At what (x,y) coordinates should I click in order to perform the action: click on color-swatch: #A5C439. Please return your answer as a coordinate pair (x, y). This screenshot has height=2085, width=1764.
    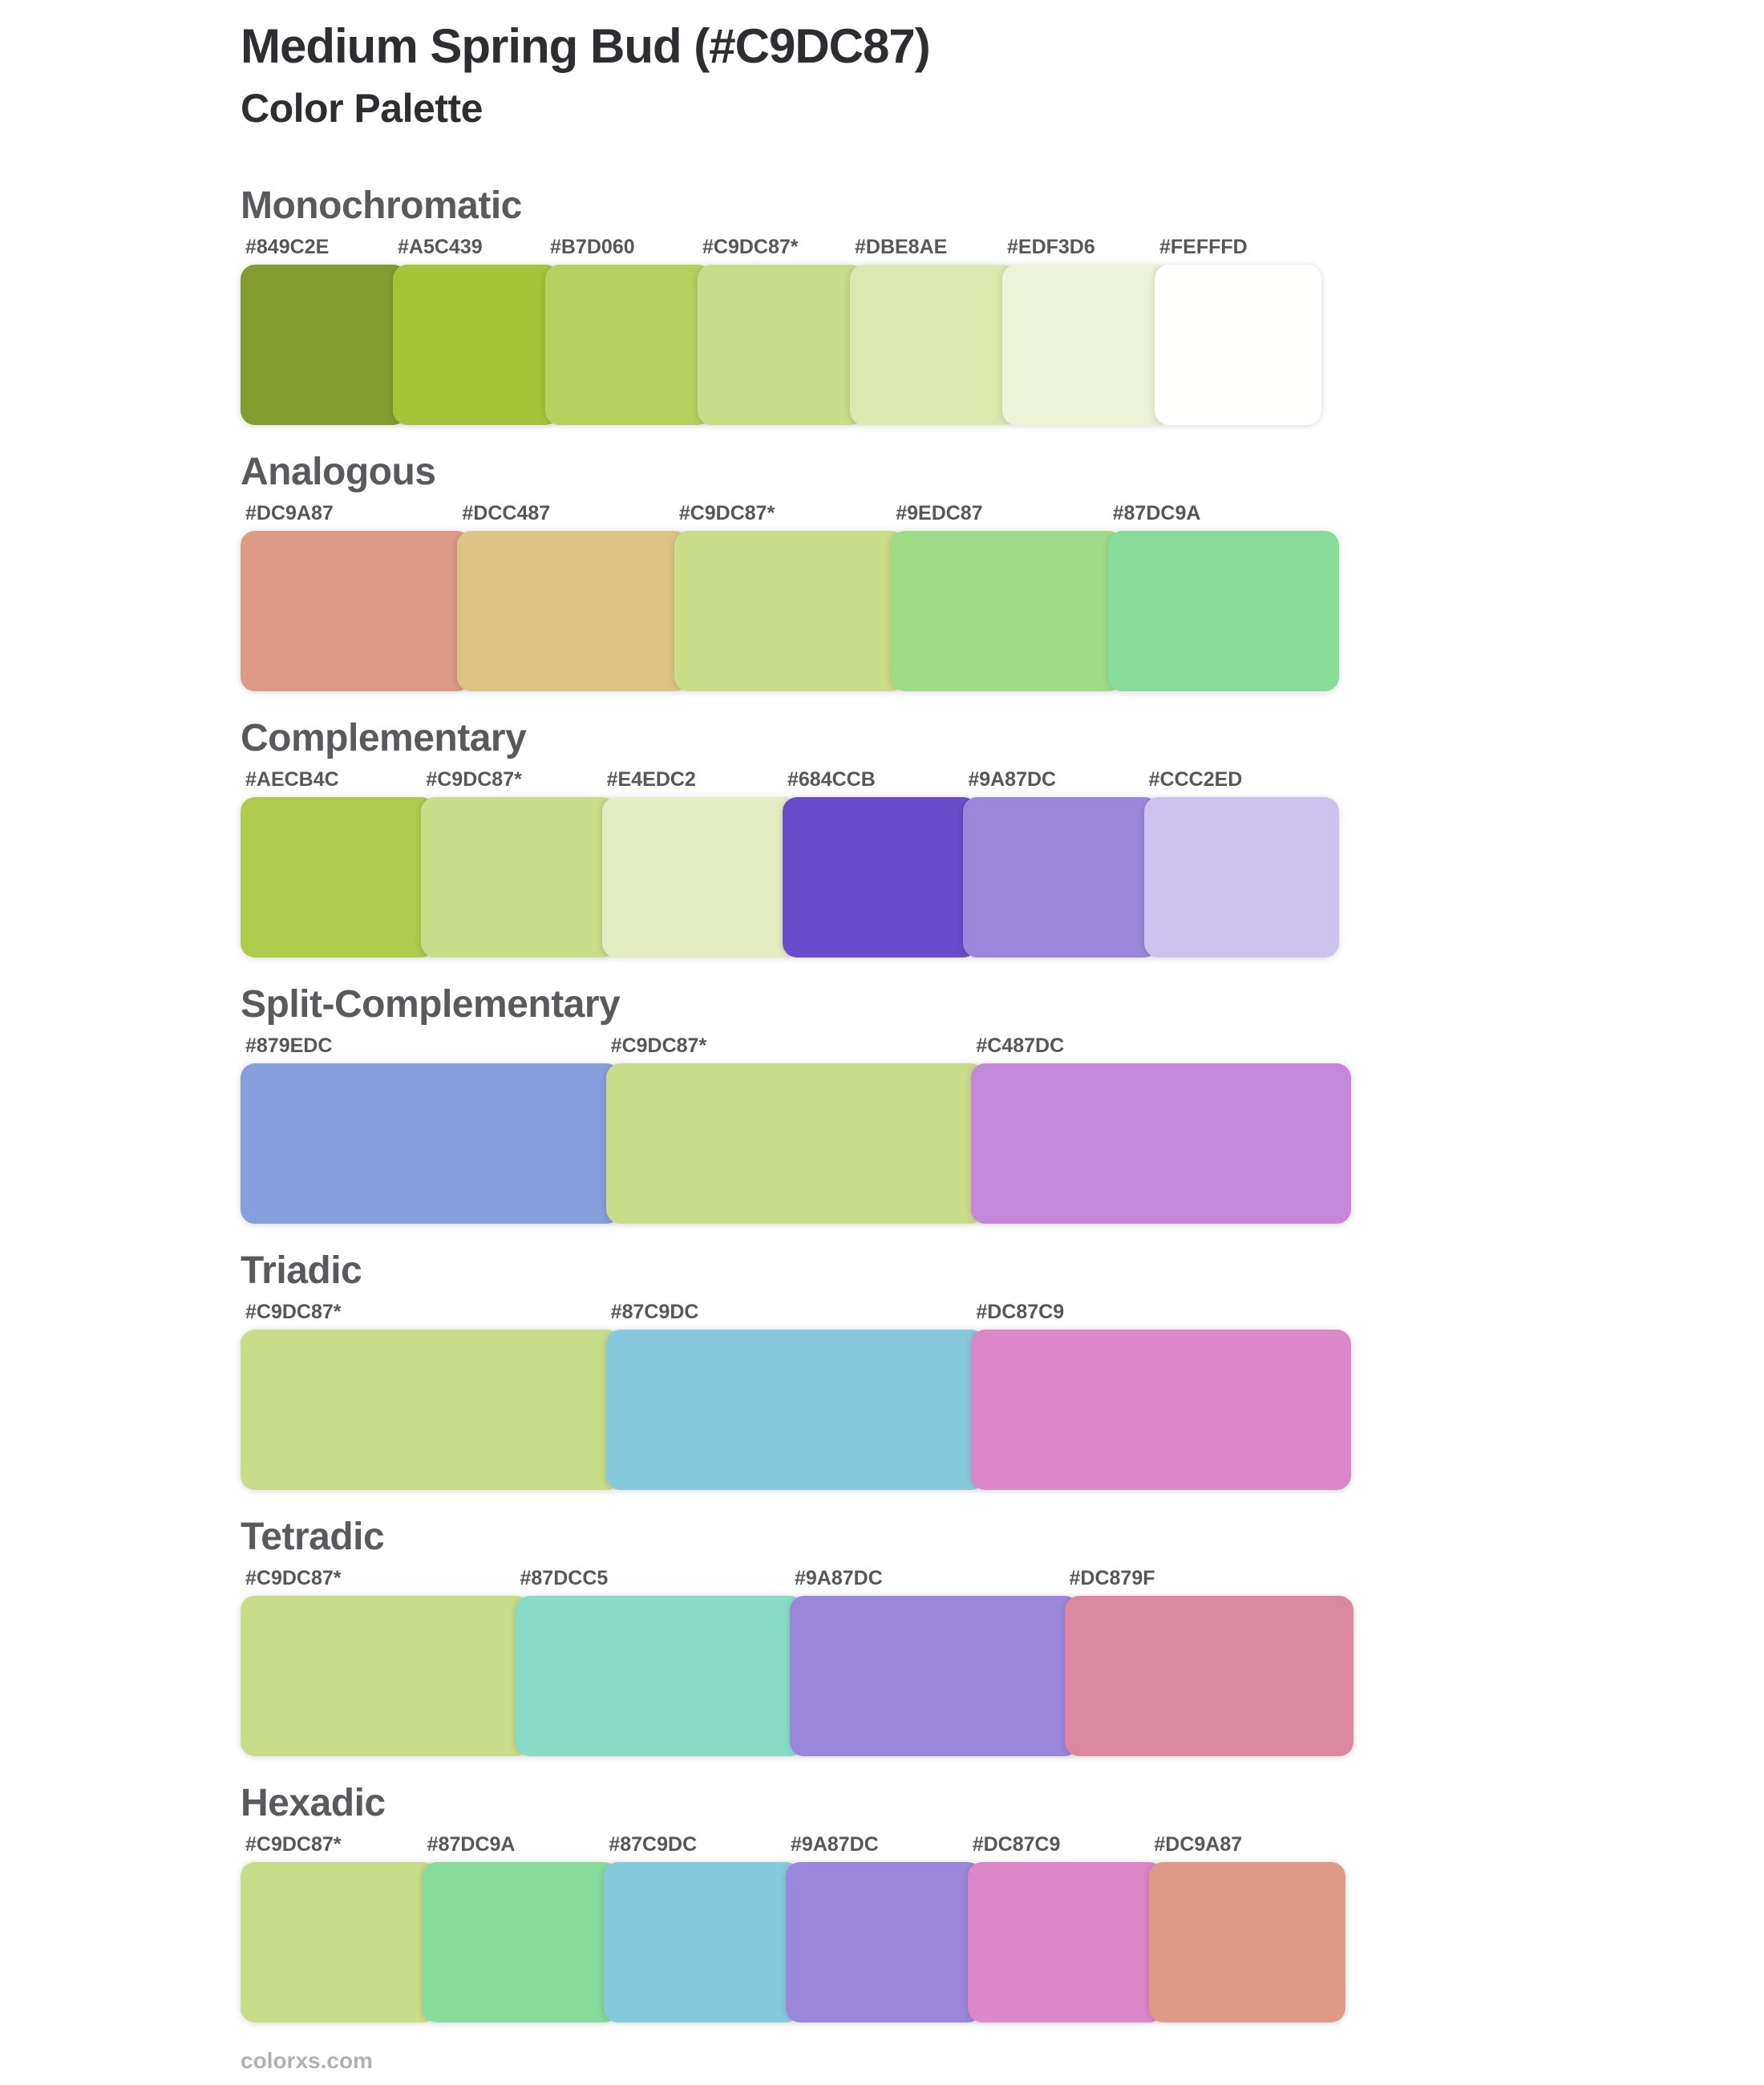
    Looking at the image, I should click on (476, 330).